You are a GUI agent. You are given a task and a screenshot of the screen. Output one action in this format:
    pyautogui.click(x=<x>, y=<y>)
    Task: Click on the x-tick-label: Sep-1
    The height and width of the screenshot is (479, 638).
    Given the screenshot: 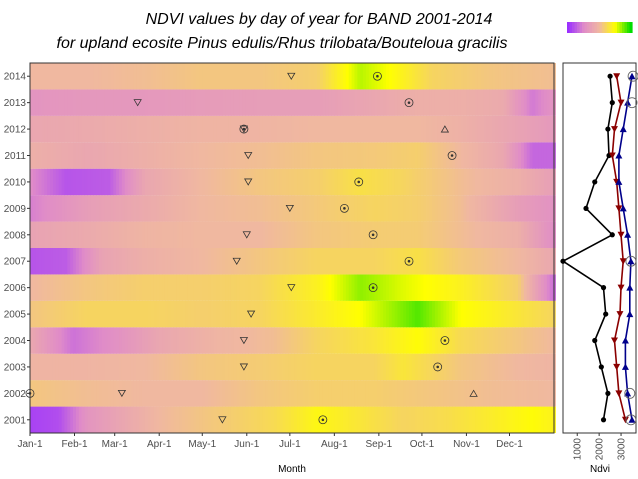 What is the action you would take?
    pyautogui.click(x=379, y=444)
    